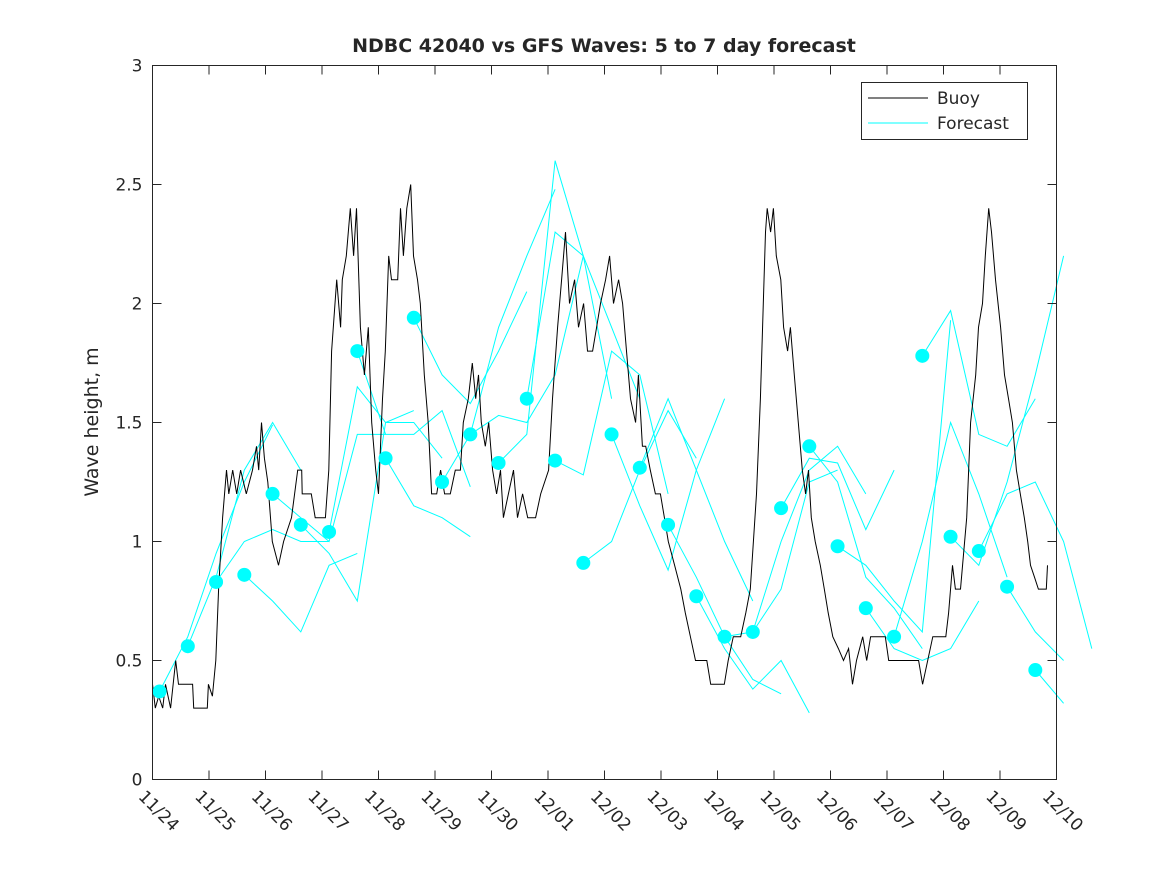  I want to click on legend-box, so click(944, 111).